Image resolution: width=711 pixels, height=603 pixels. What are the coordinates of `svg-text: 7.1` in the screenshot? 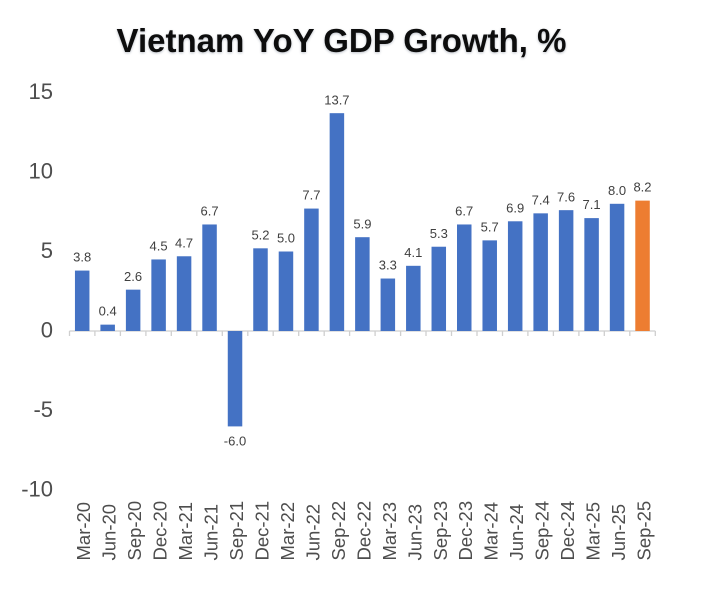 It's located at (592, 204).